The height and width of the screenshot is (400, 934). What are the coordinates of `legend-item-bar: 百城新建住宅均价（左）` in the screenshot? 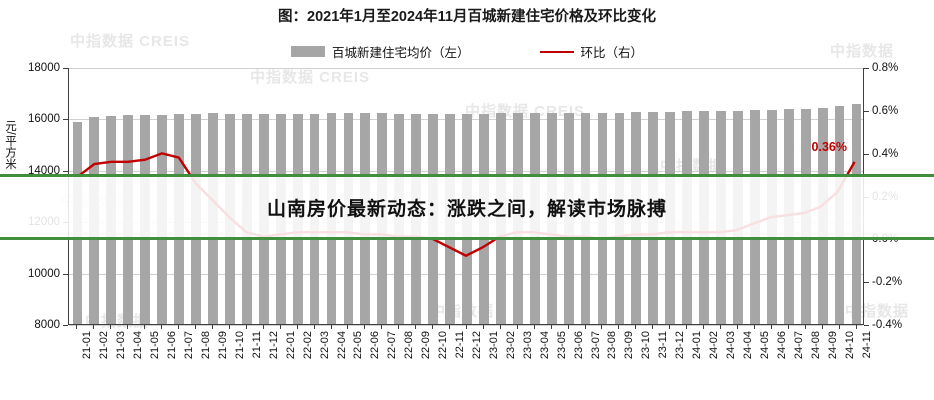 It's located at (380, 51).